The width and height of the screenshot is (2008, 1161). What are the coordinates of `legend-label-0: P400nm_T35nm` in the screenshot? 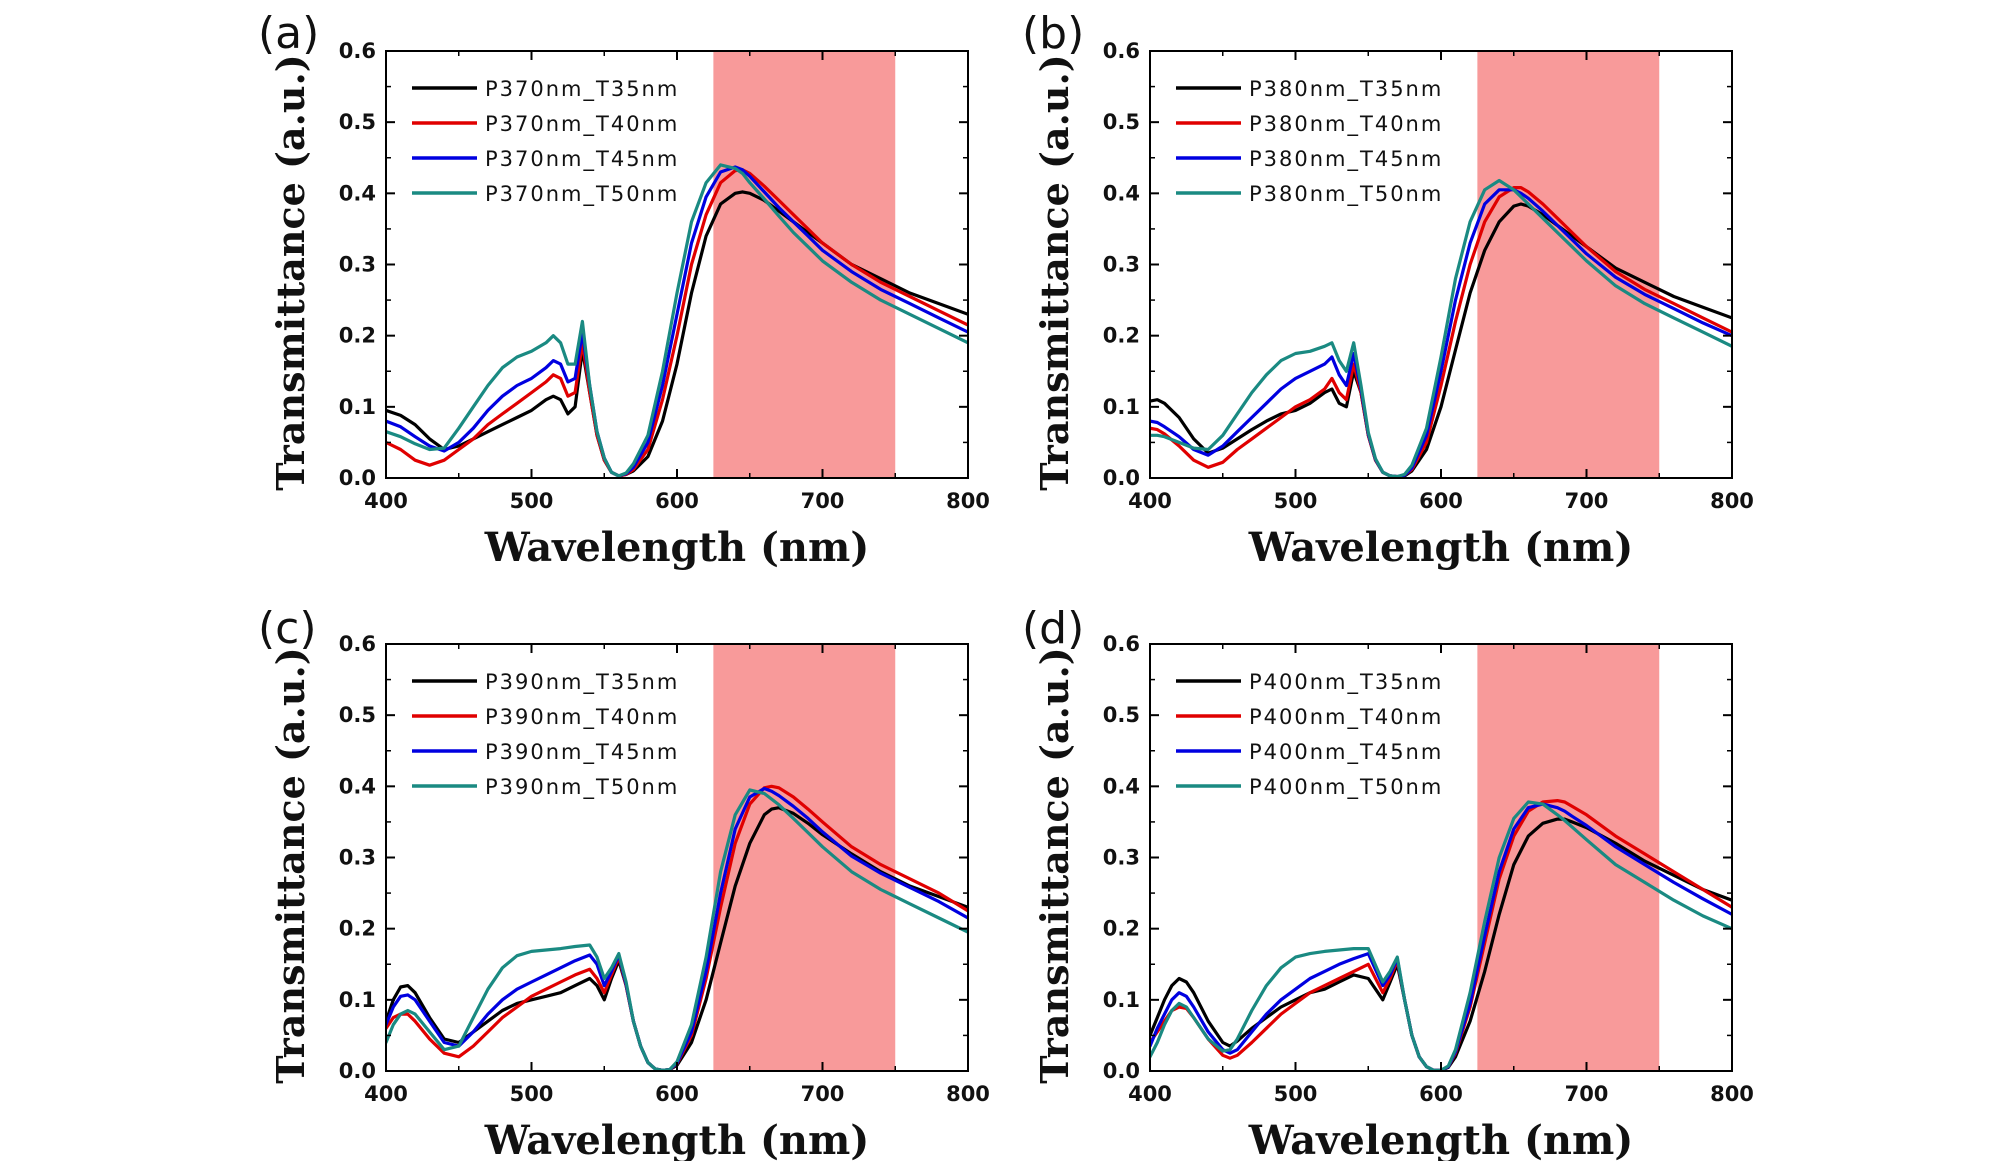 It's located at (1346, 682).